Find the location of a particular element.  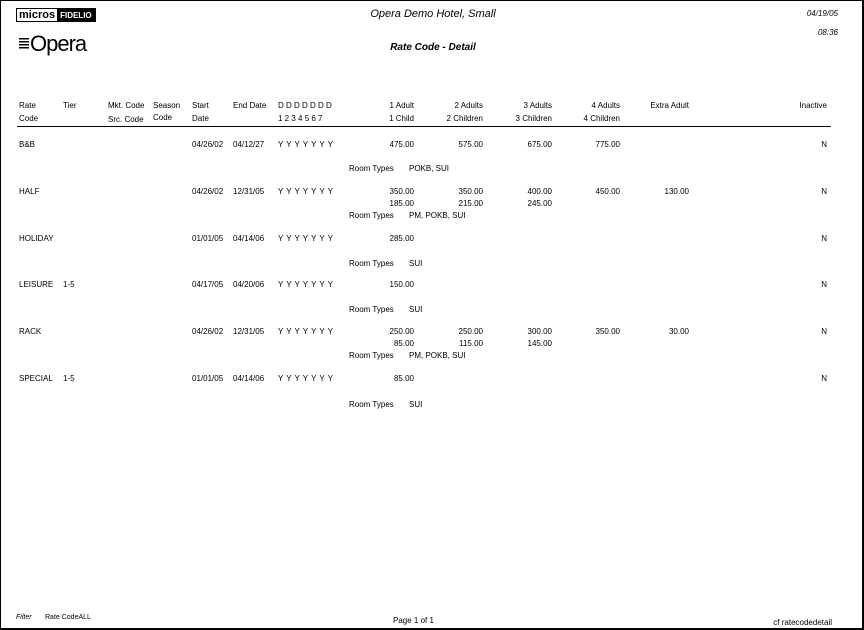

adult-rate: 575.00 is located at coordinates (470, 144).